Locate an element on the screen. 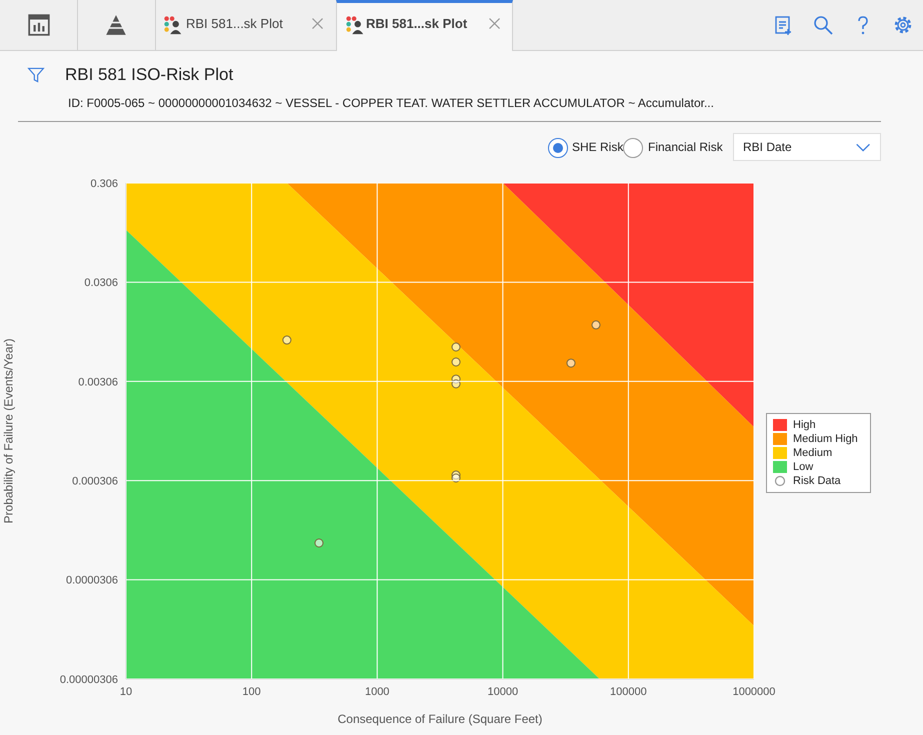 The width and height of the screenshot is (923, 735). x-tick-label: 10000 is located at coordinates (503, 692).